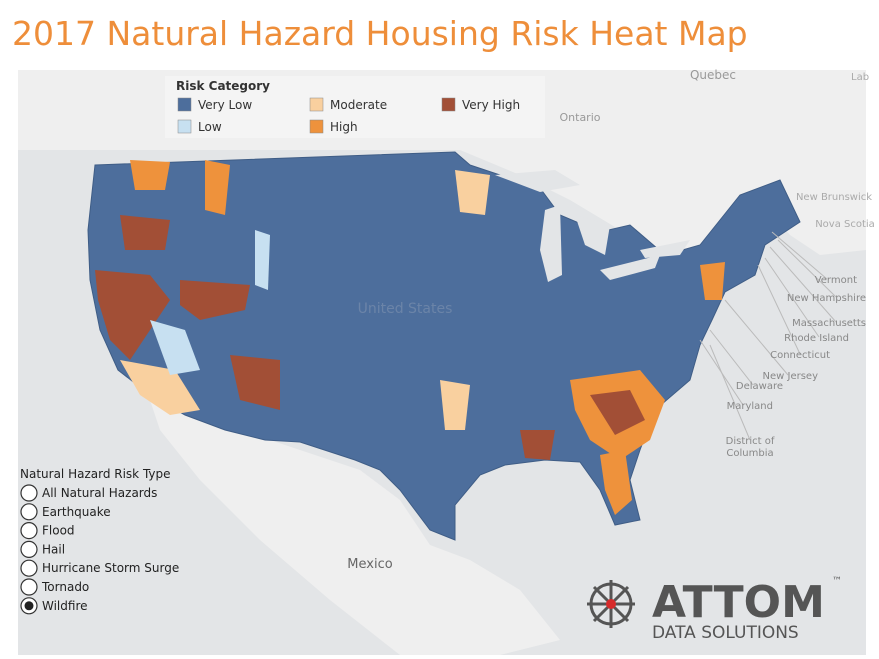 The height and width of the screenshot is (659, 879). What do you see at coordinates (845, 224) in the screenshot?
I see `map-label: Nova Scotia` at bounding box center [845, 224].